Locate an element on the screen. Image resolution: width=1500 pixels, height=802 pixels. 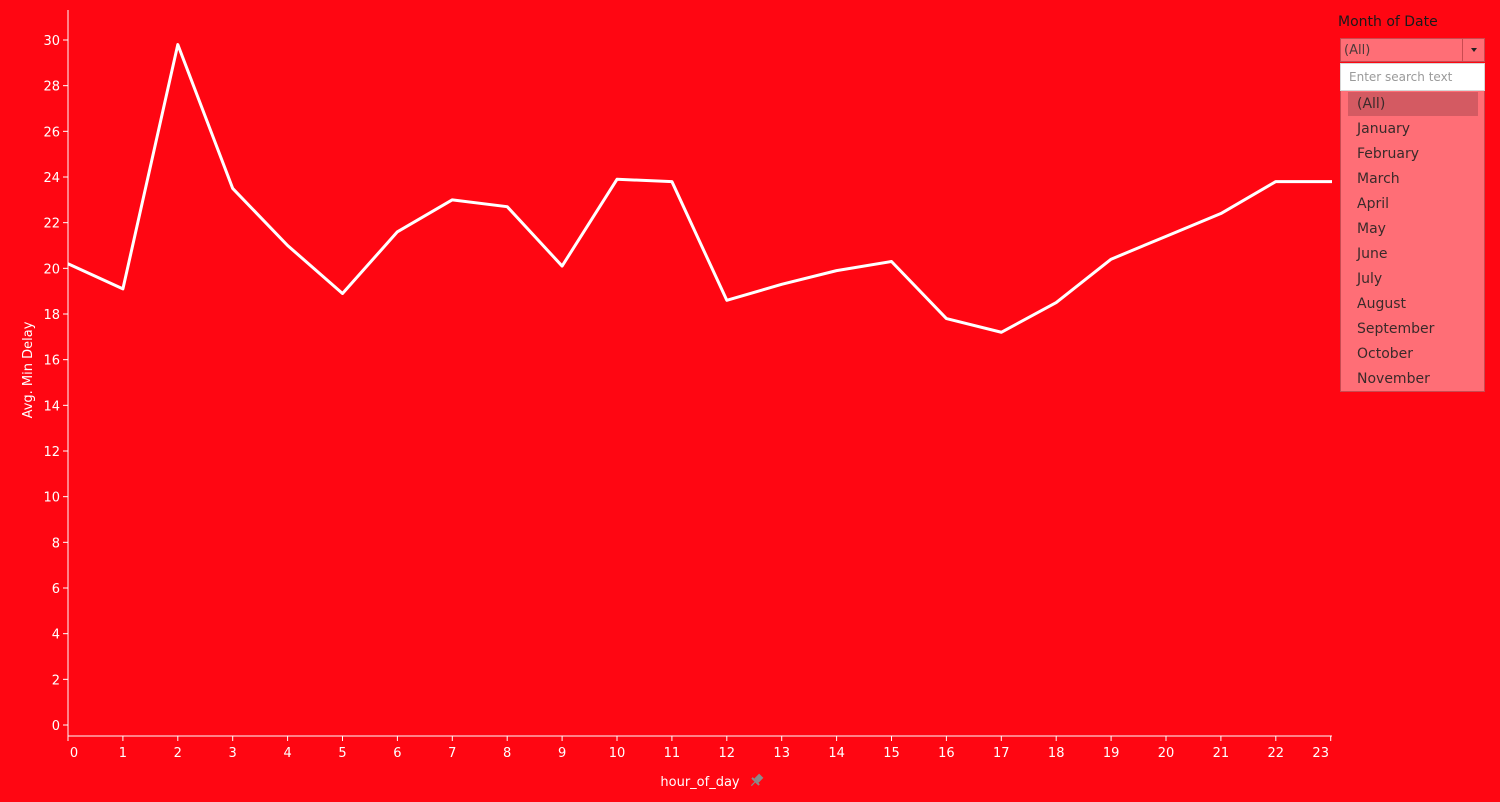
x-tick-label: 3 is located at coordinates (233, 753).